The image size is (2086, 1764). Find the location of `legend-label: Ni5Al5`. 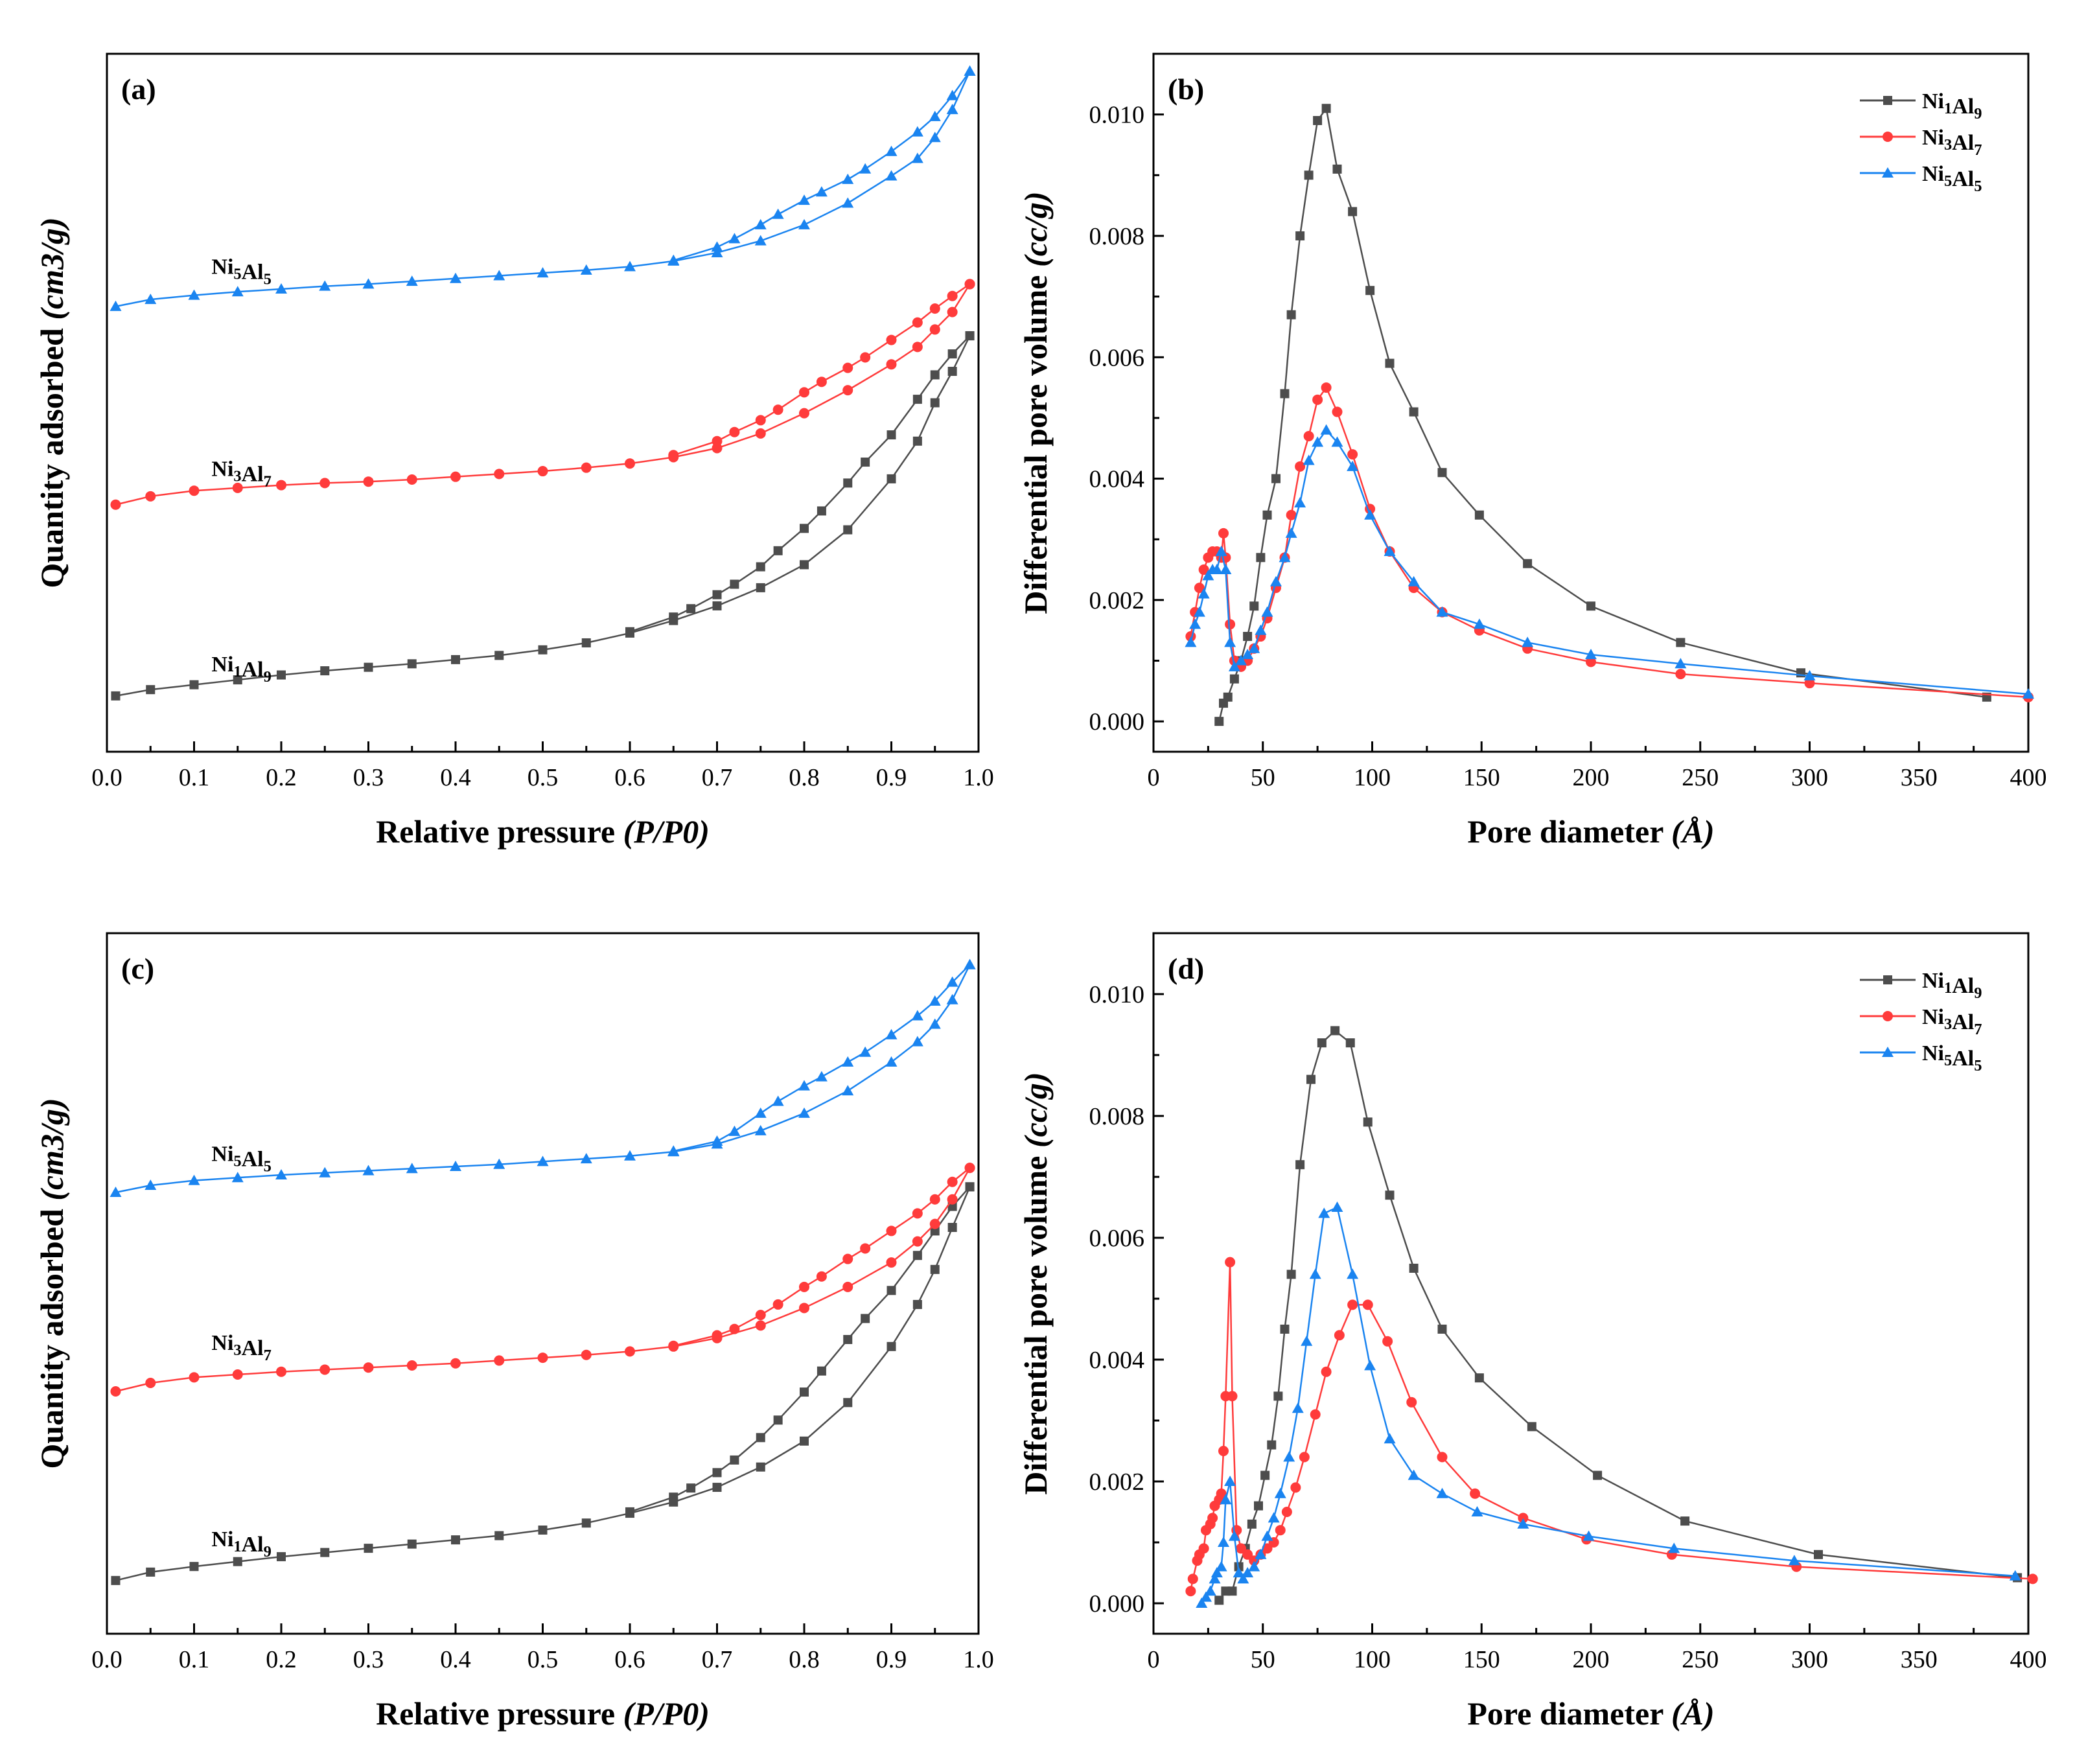

legend-label: Ni5Al5 is located at coordinates (1952, 1057).